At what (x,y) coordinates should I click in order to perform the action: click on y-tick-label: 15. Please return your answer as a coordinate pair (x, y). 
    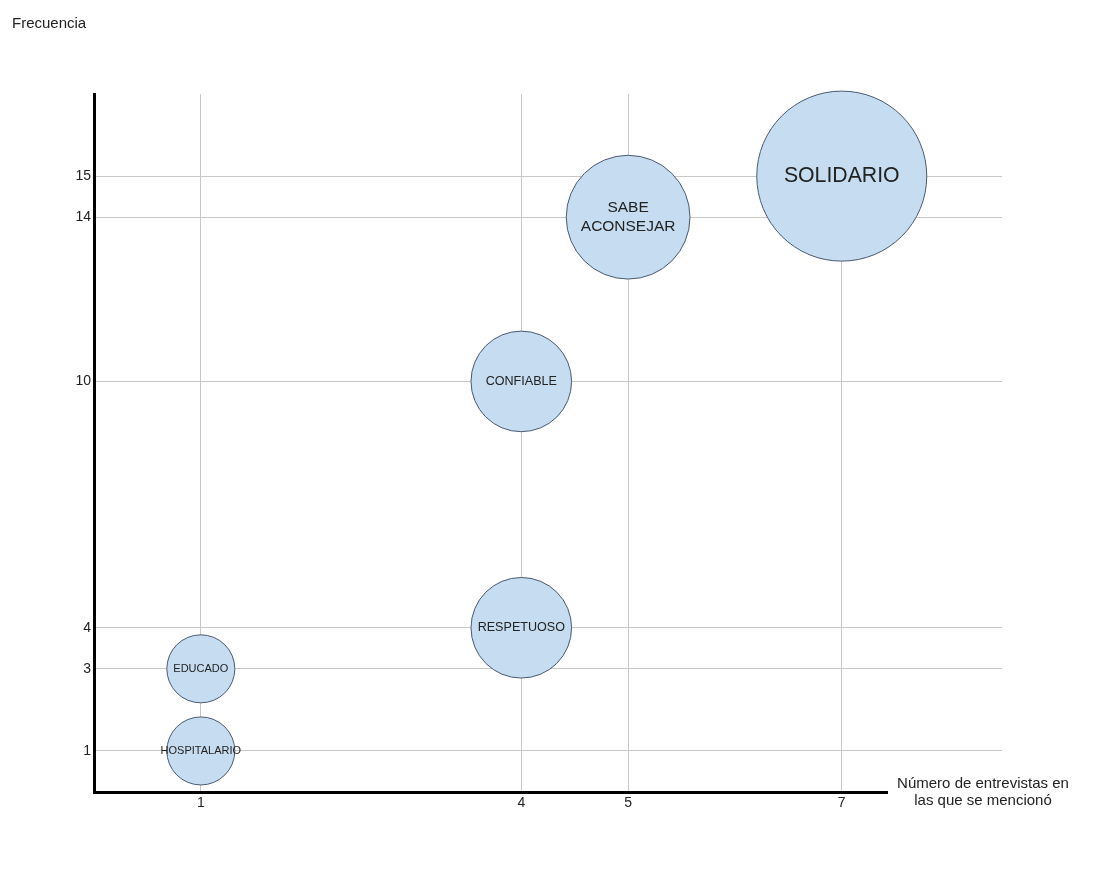
    Looking at the image, I should click on (83, 174).